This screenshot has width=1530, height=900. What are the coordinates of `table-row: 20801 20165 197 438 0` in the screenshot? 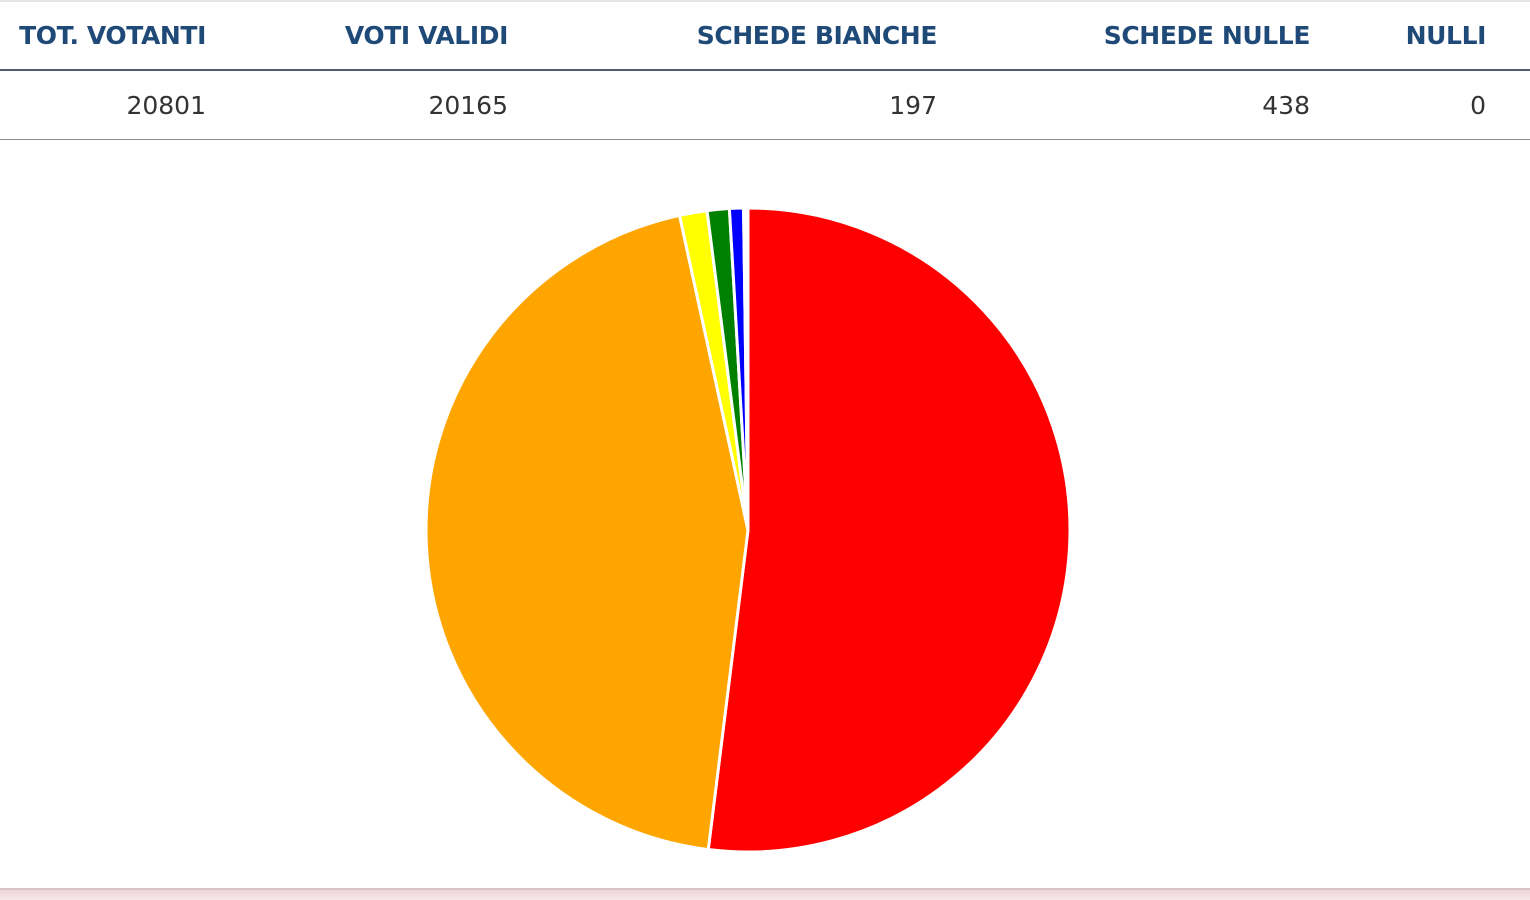 It's located at (765, 105).